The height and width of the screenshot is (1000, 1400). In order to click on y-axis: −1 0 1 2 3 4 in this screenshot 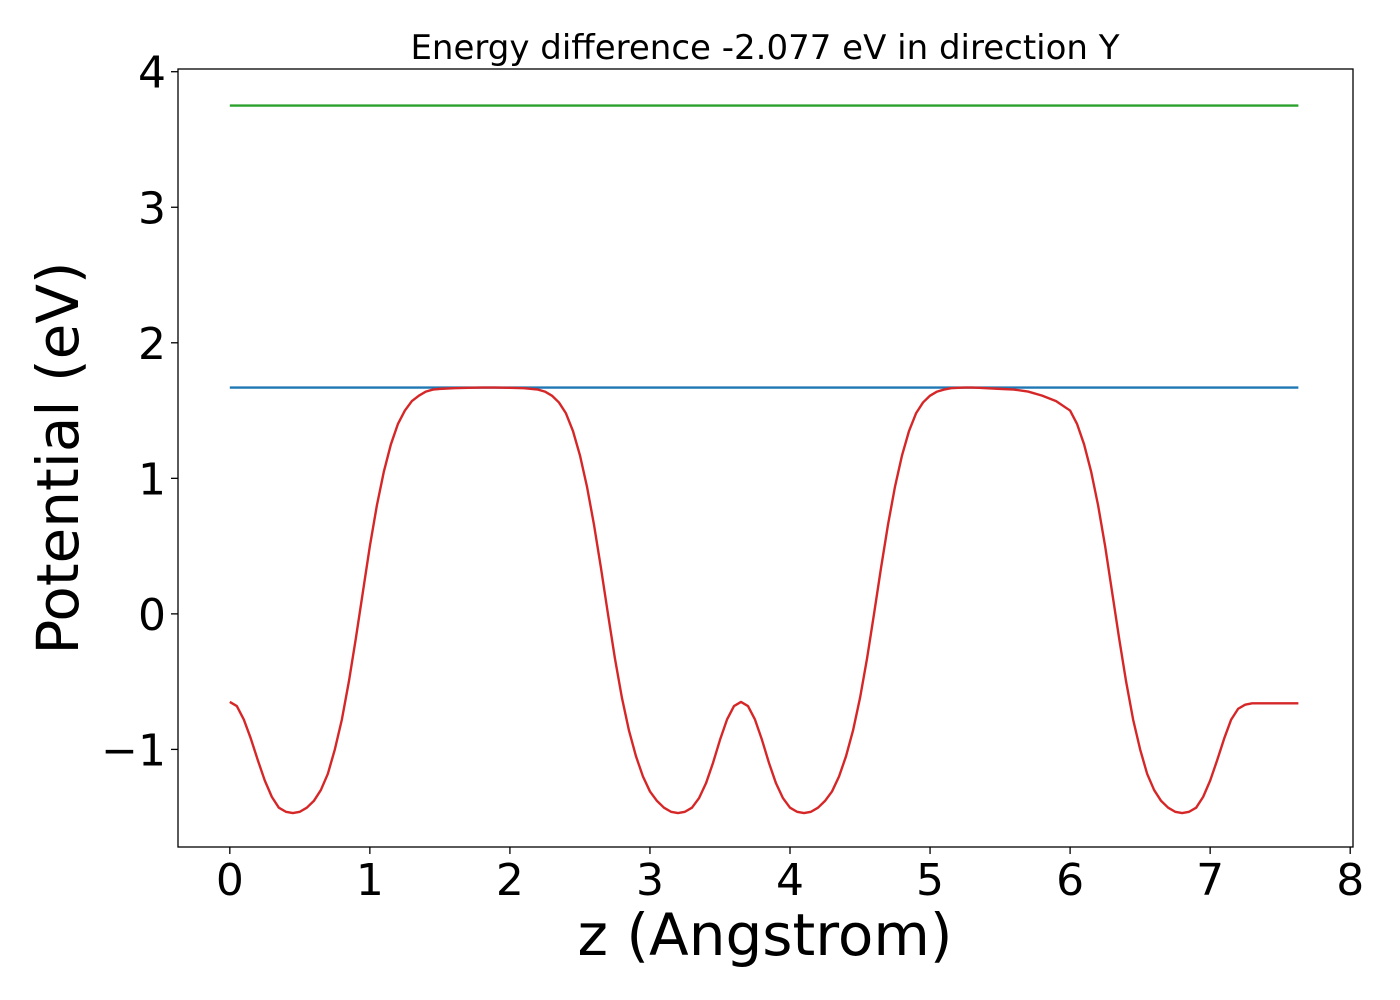, I will do `click(139, 412)`.